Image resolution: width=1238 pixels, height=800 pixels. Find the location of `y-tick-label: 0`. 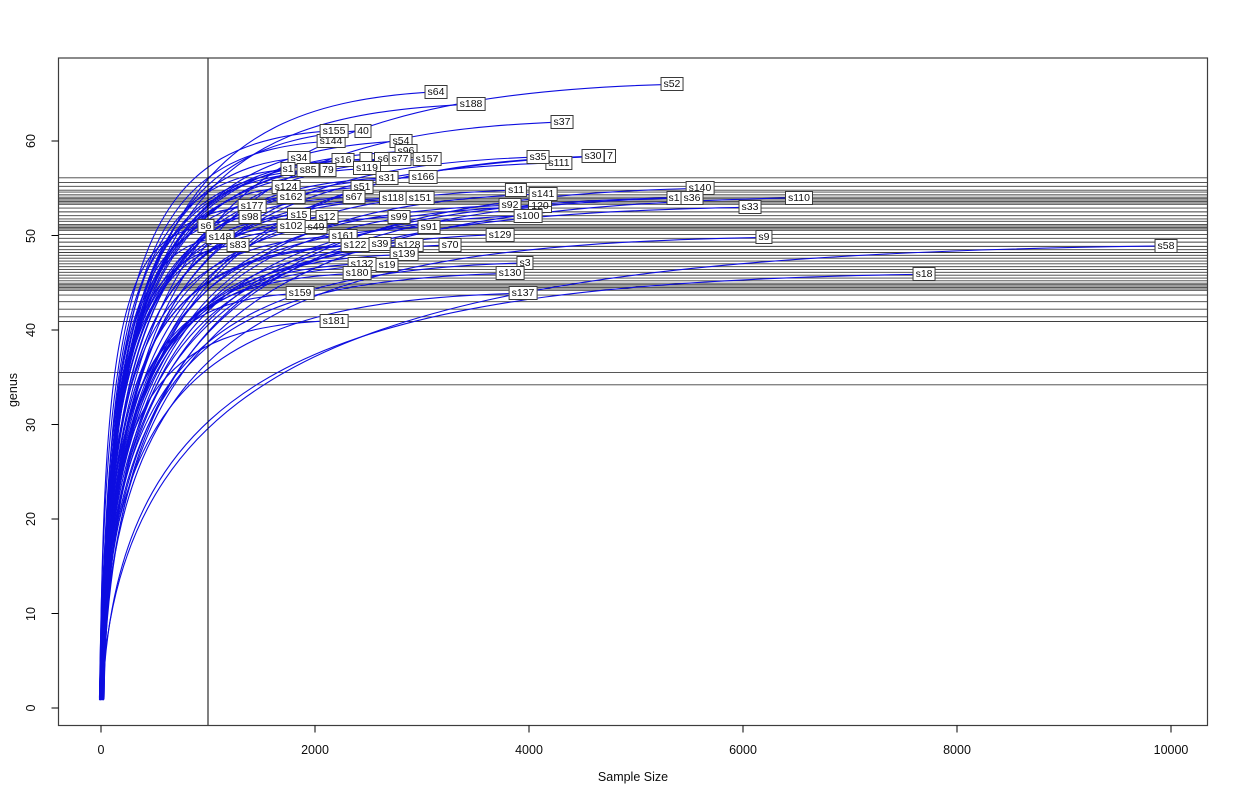

y-tick-label: 0 is located at coordinates (31, 708).